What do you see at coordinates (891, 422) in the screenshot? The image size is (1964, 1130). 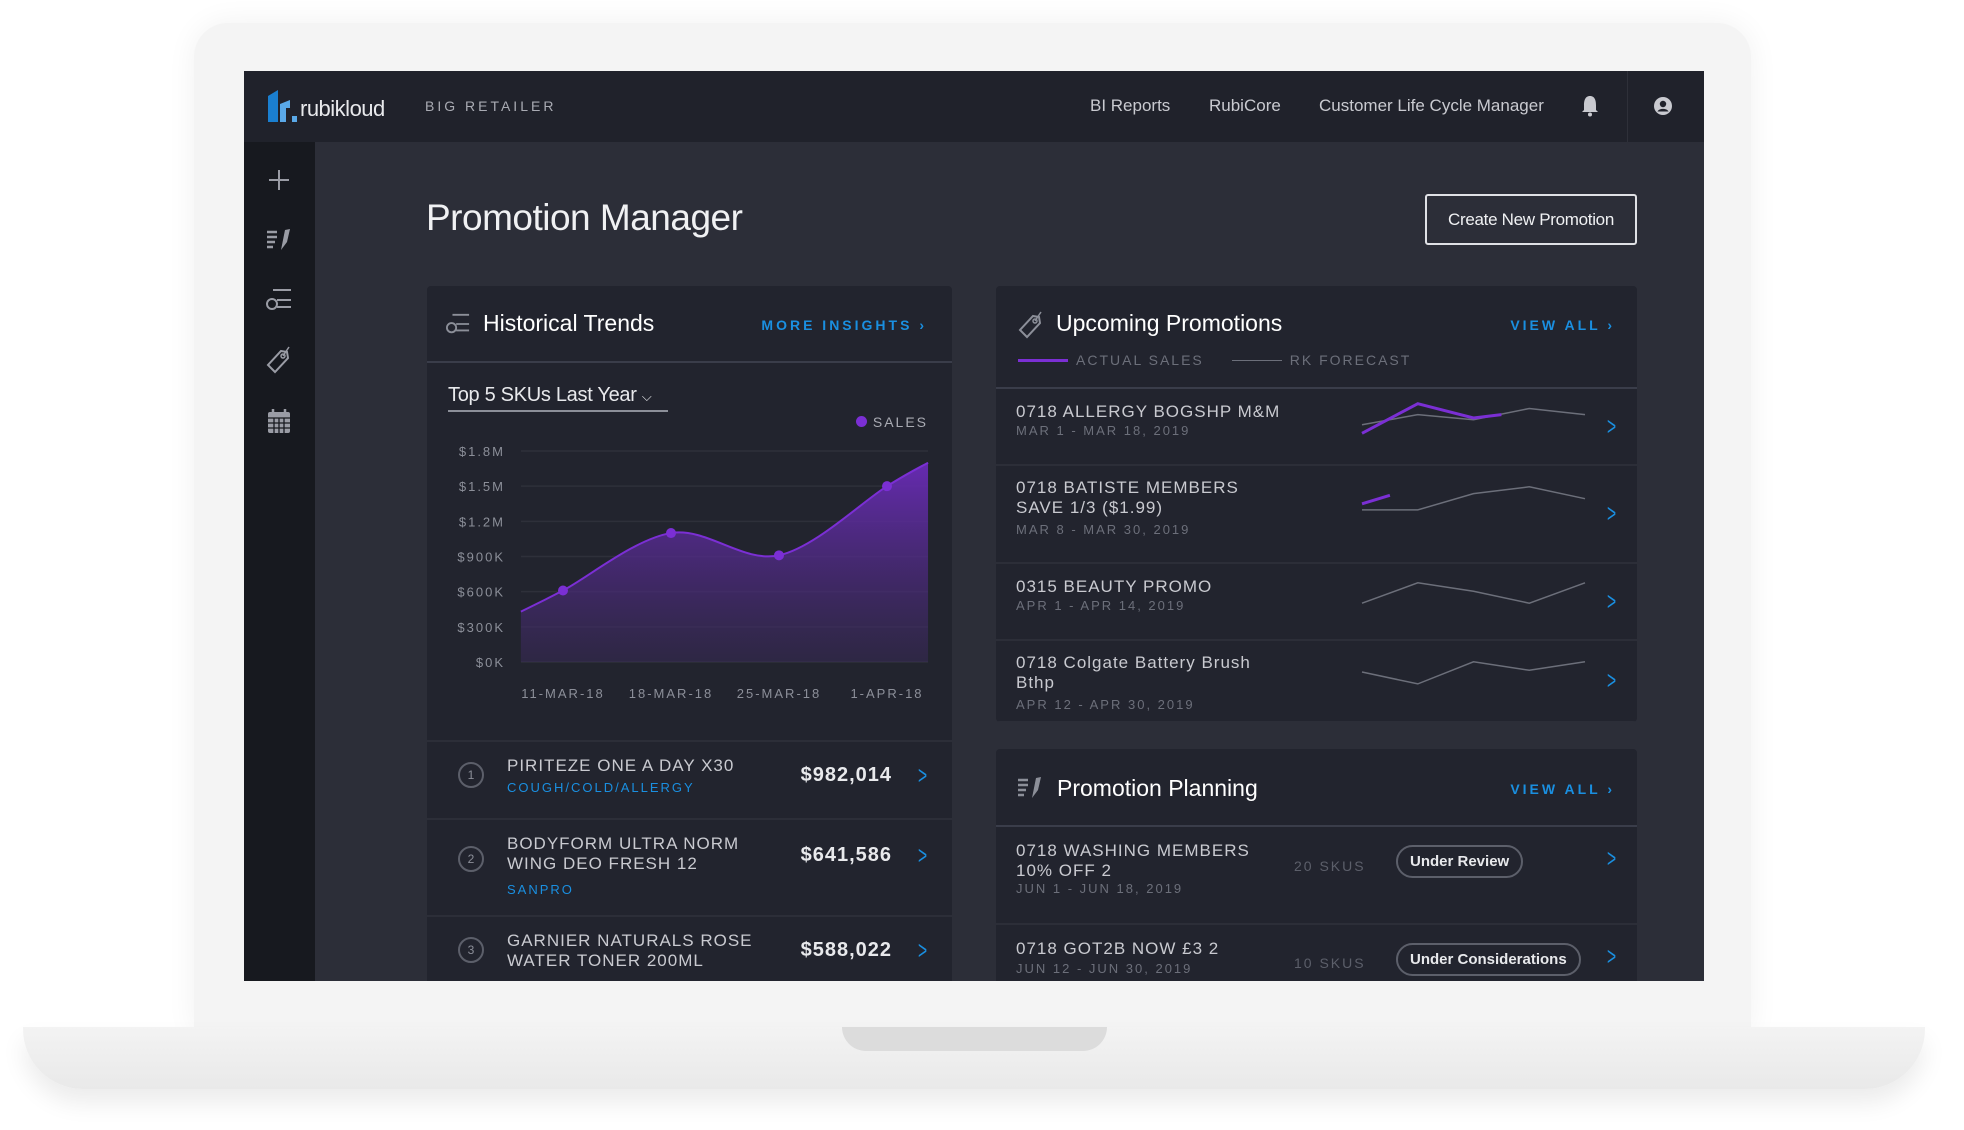 I see `chart-legend: SALES` at bounding box center [891, 422].